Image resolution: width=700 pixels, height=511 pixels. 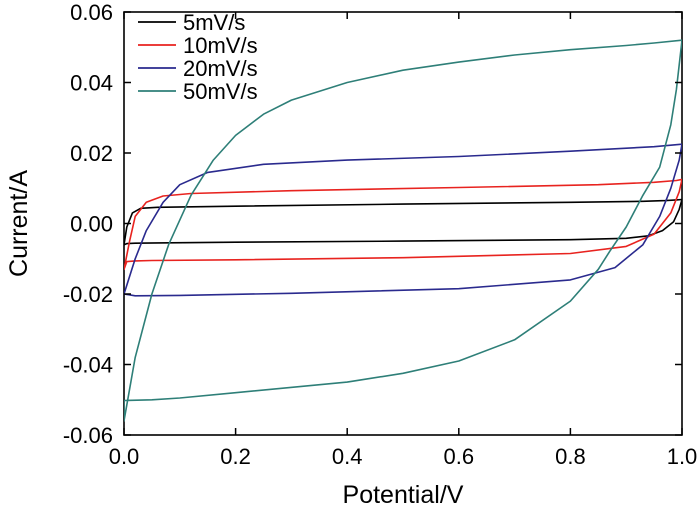 I want to click on y-tick-label: 0.04, so click(x=91, y=83).